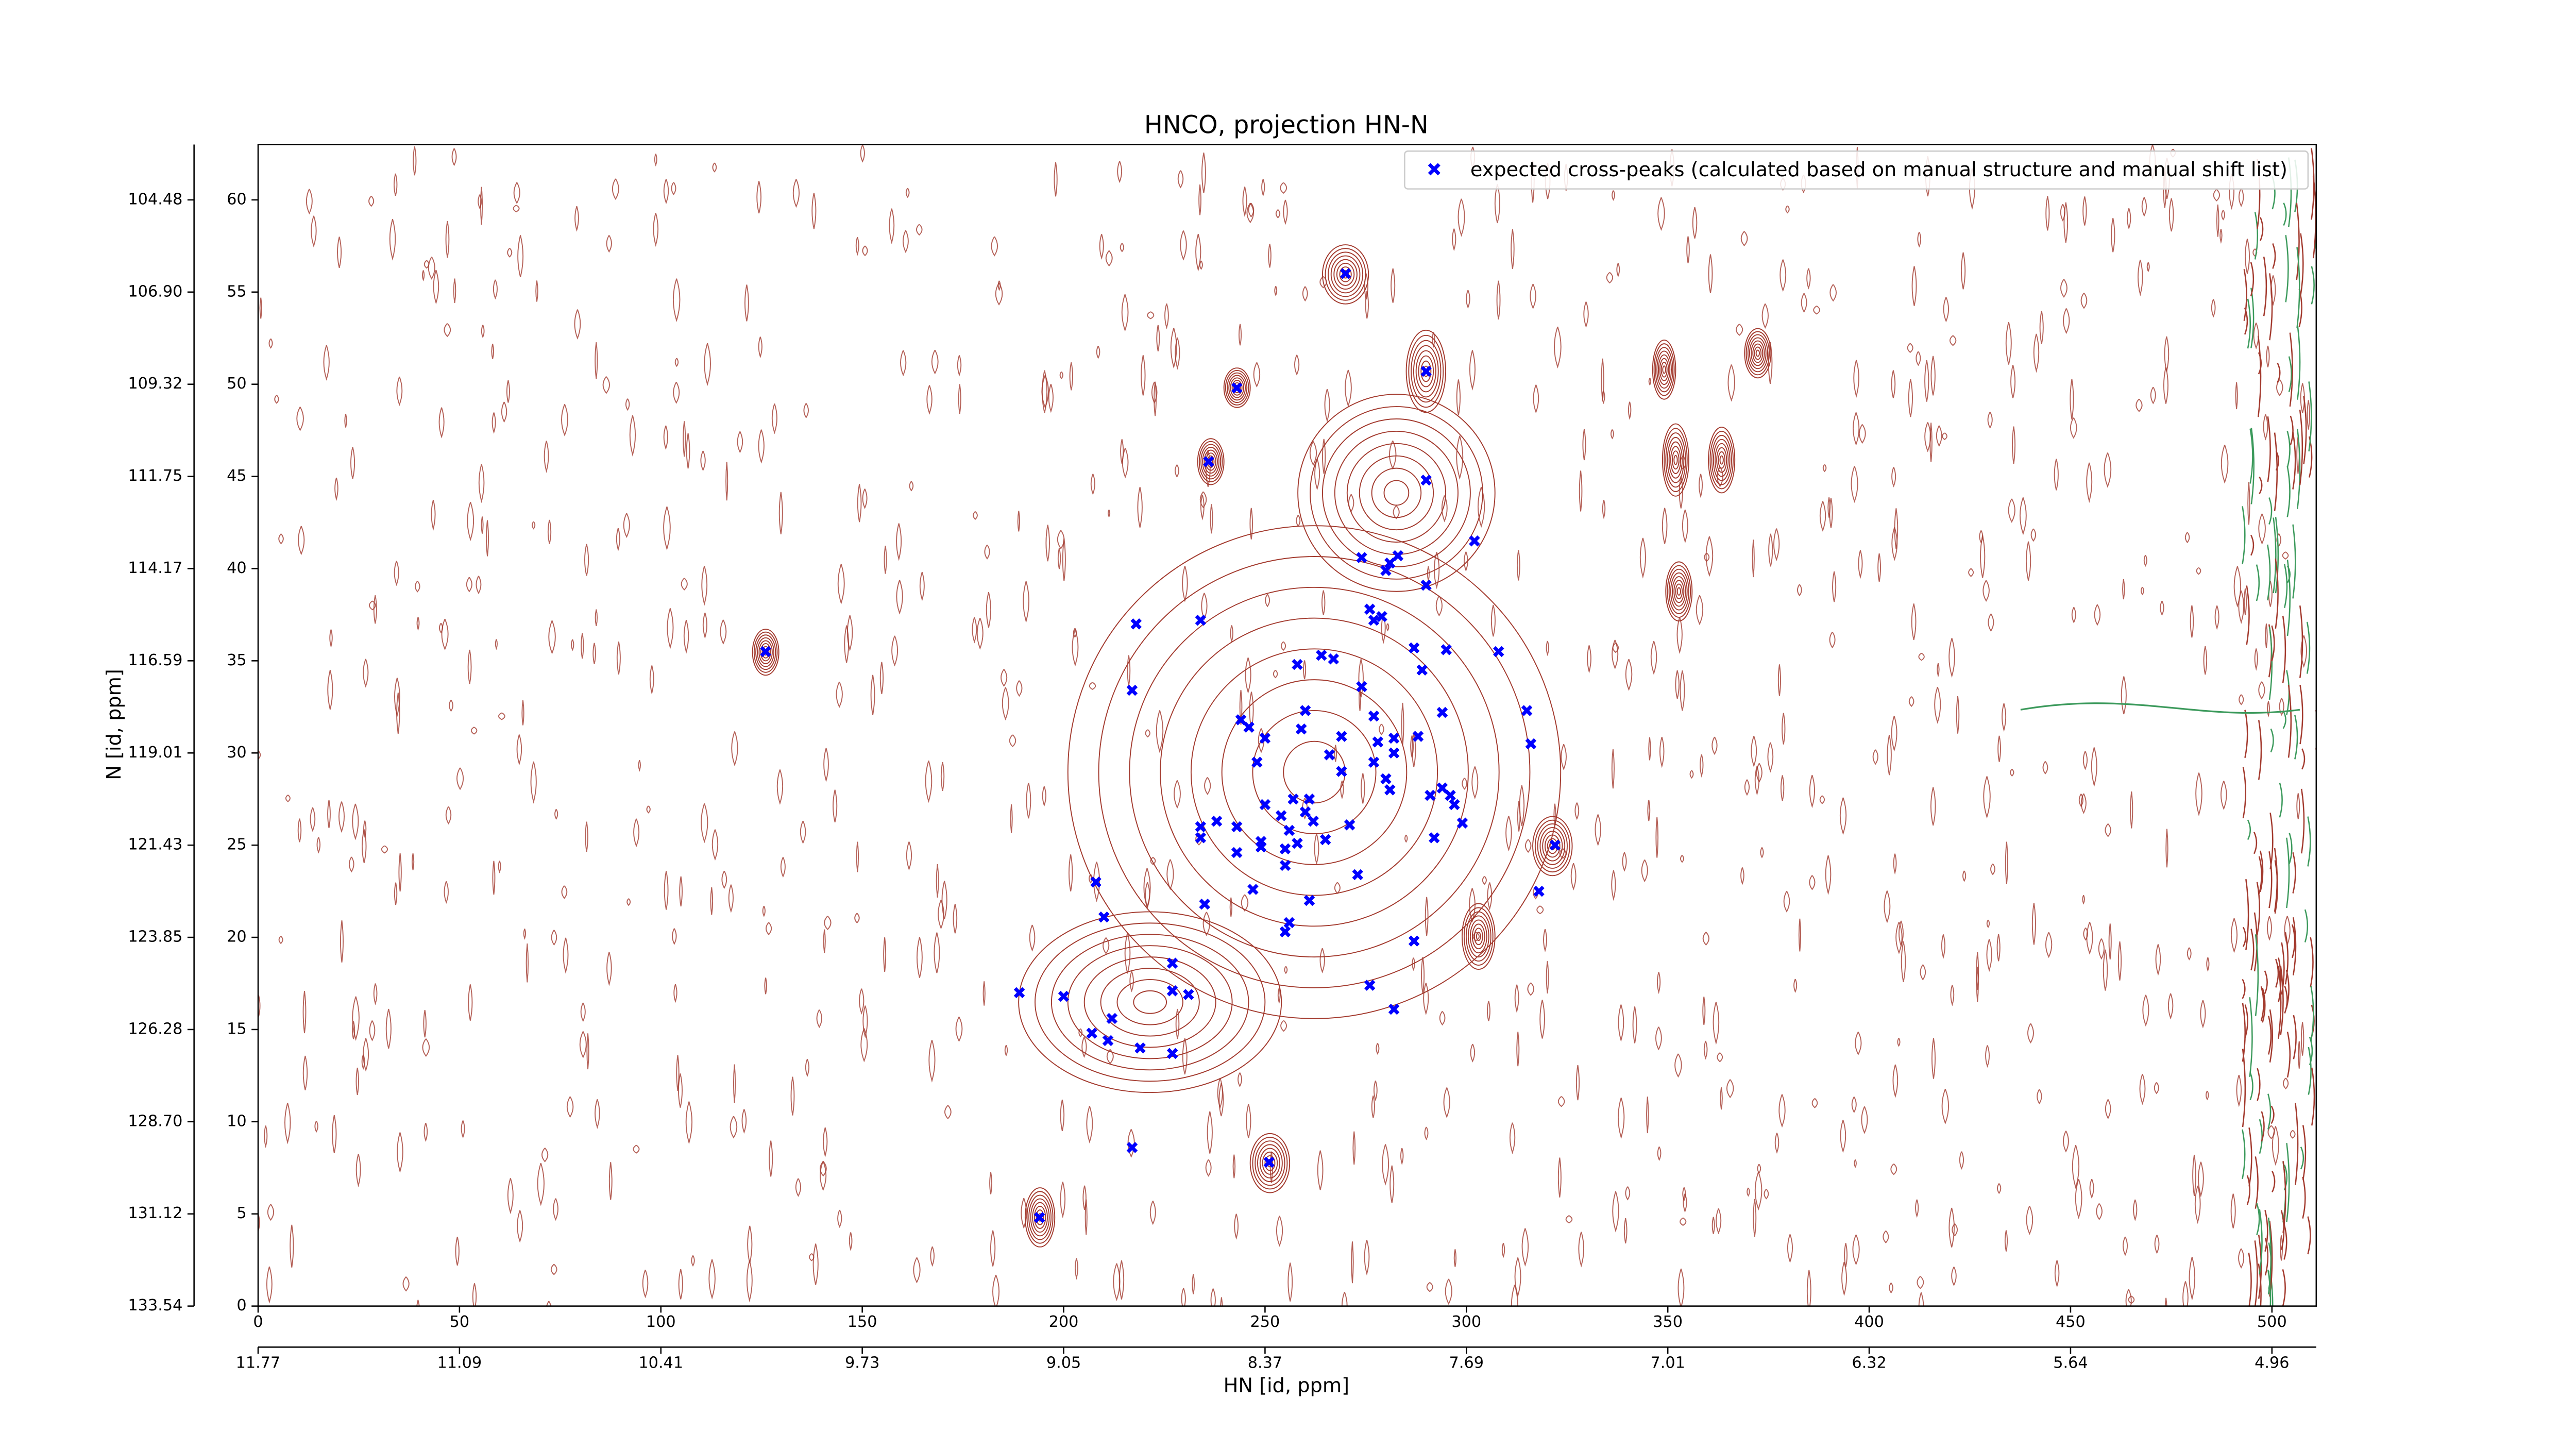 The width and height of the screenshot is (2576, 1449). What do you see at coordinates (1286, 1385) in the screenshot?
I see `x-axis-label: HN [id, ppm]` at bounding box center [1286, 1385].